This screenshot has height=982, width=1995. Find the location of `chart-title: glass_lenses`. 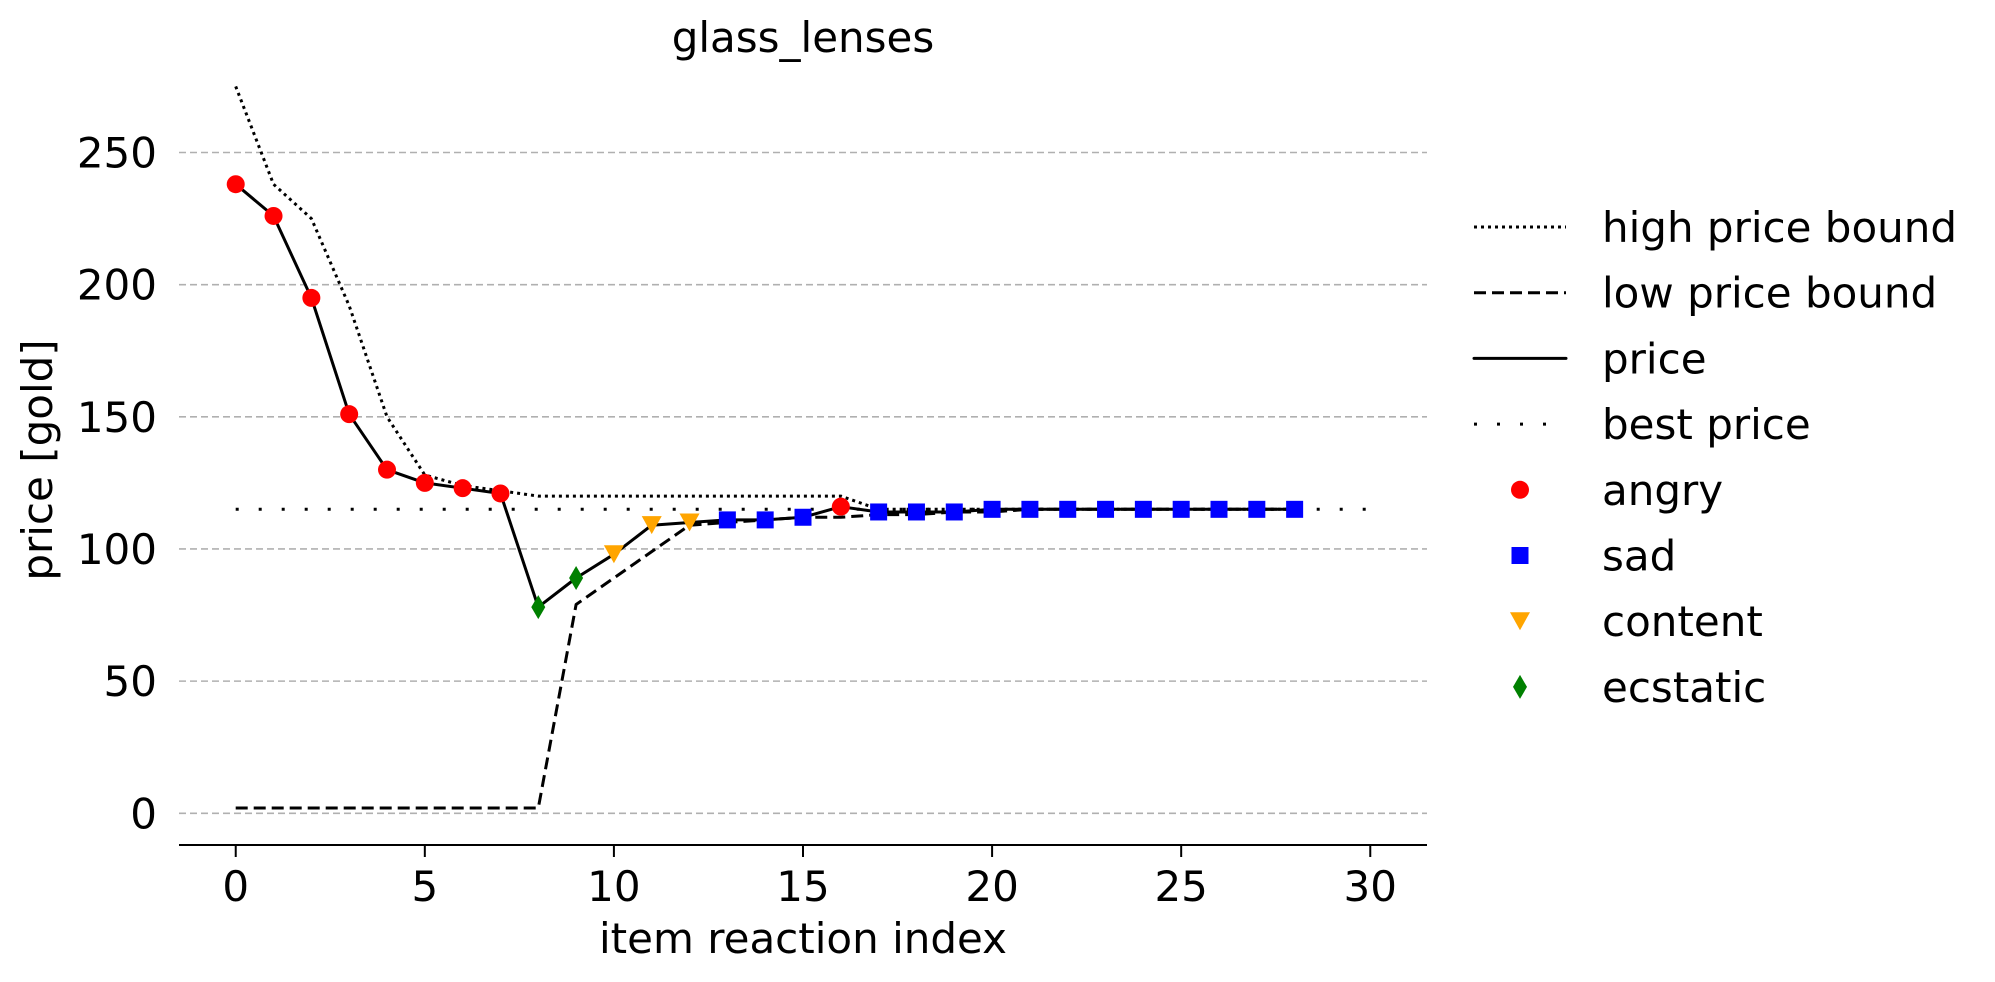

chart-title: glass_lenses is located at coordinates (803, 37).